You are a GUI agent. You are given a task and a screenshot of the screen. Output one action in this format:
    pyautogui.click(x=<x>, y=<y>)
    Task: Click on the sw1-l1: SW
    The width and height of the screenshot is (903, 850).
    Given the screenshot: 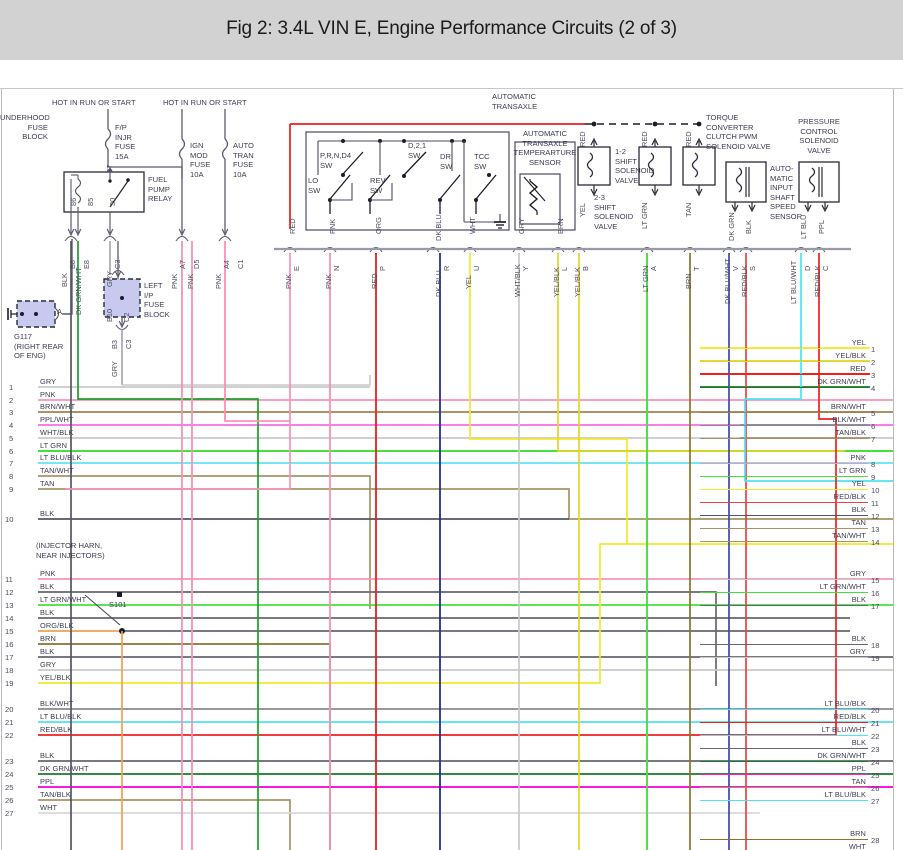 What is the action you would take?
    pyautogui.click(x=314, y=190)
    